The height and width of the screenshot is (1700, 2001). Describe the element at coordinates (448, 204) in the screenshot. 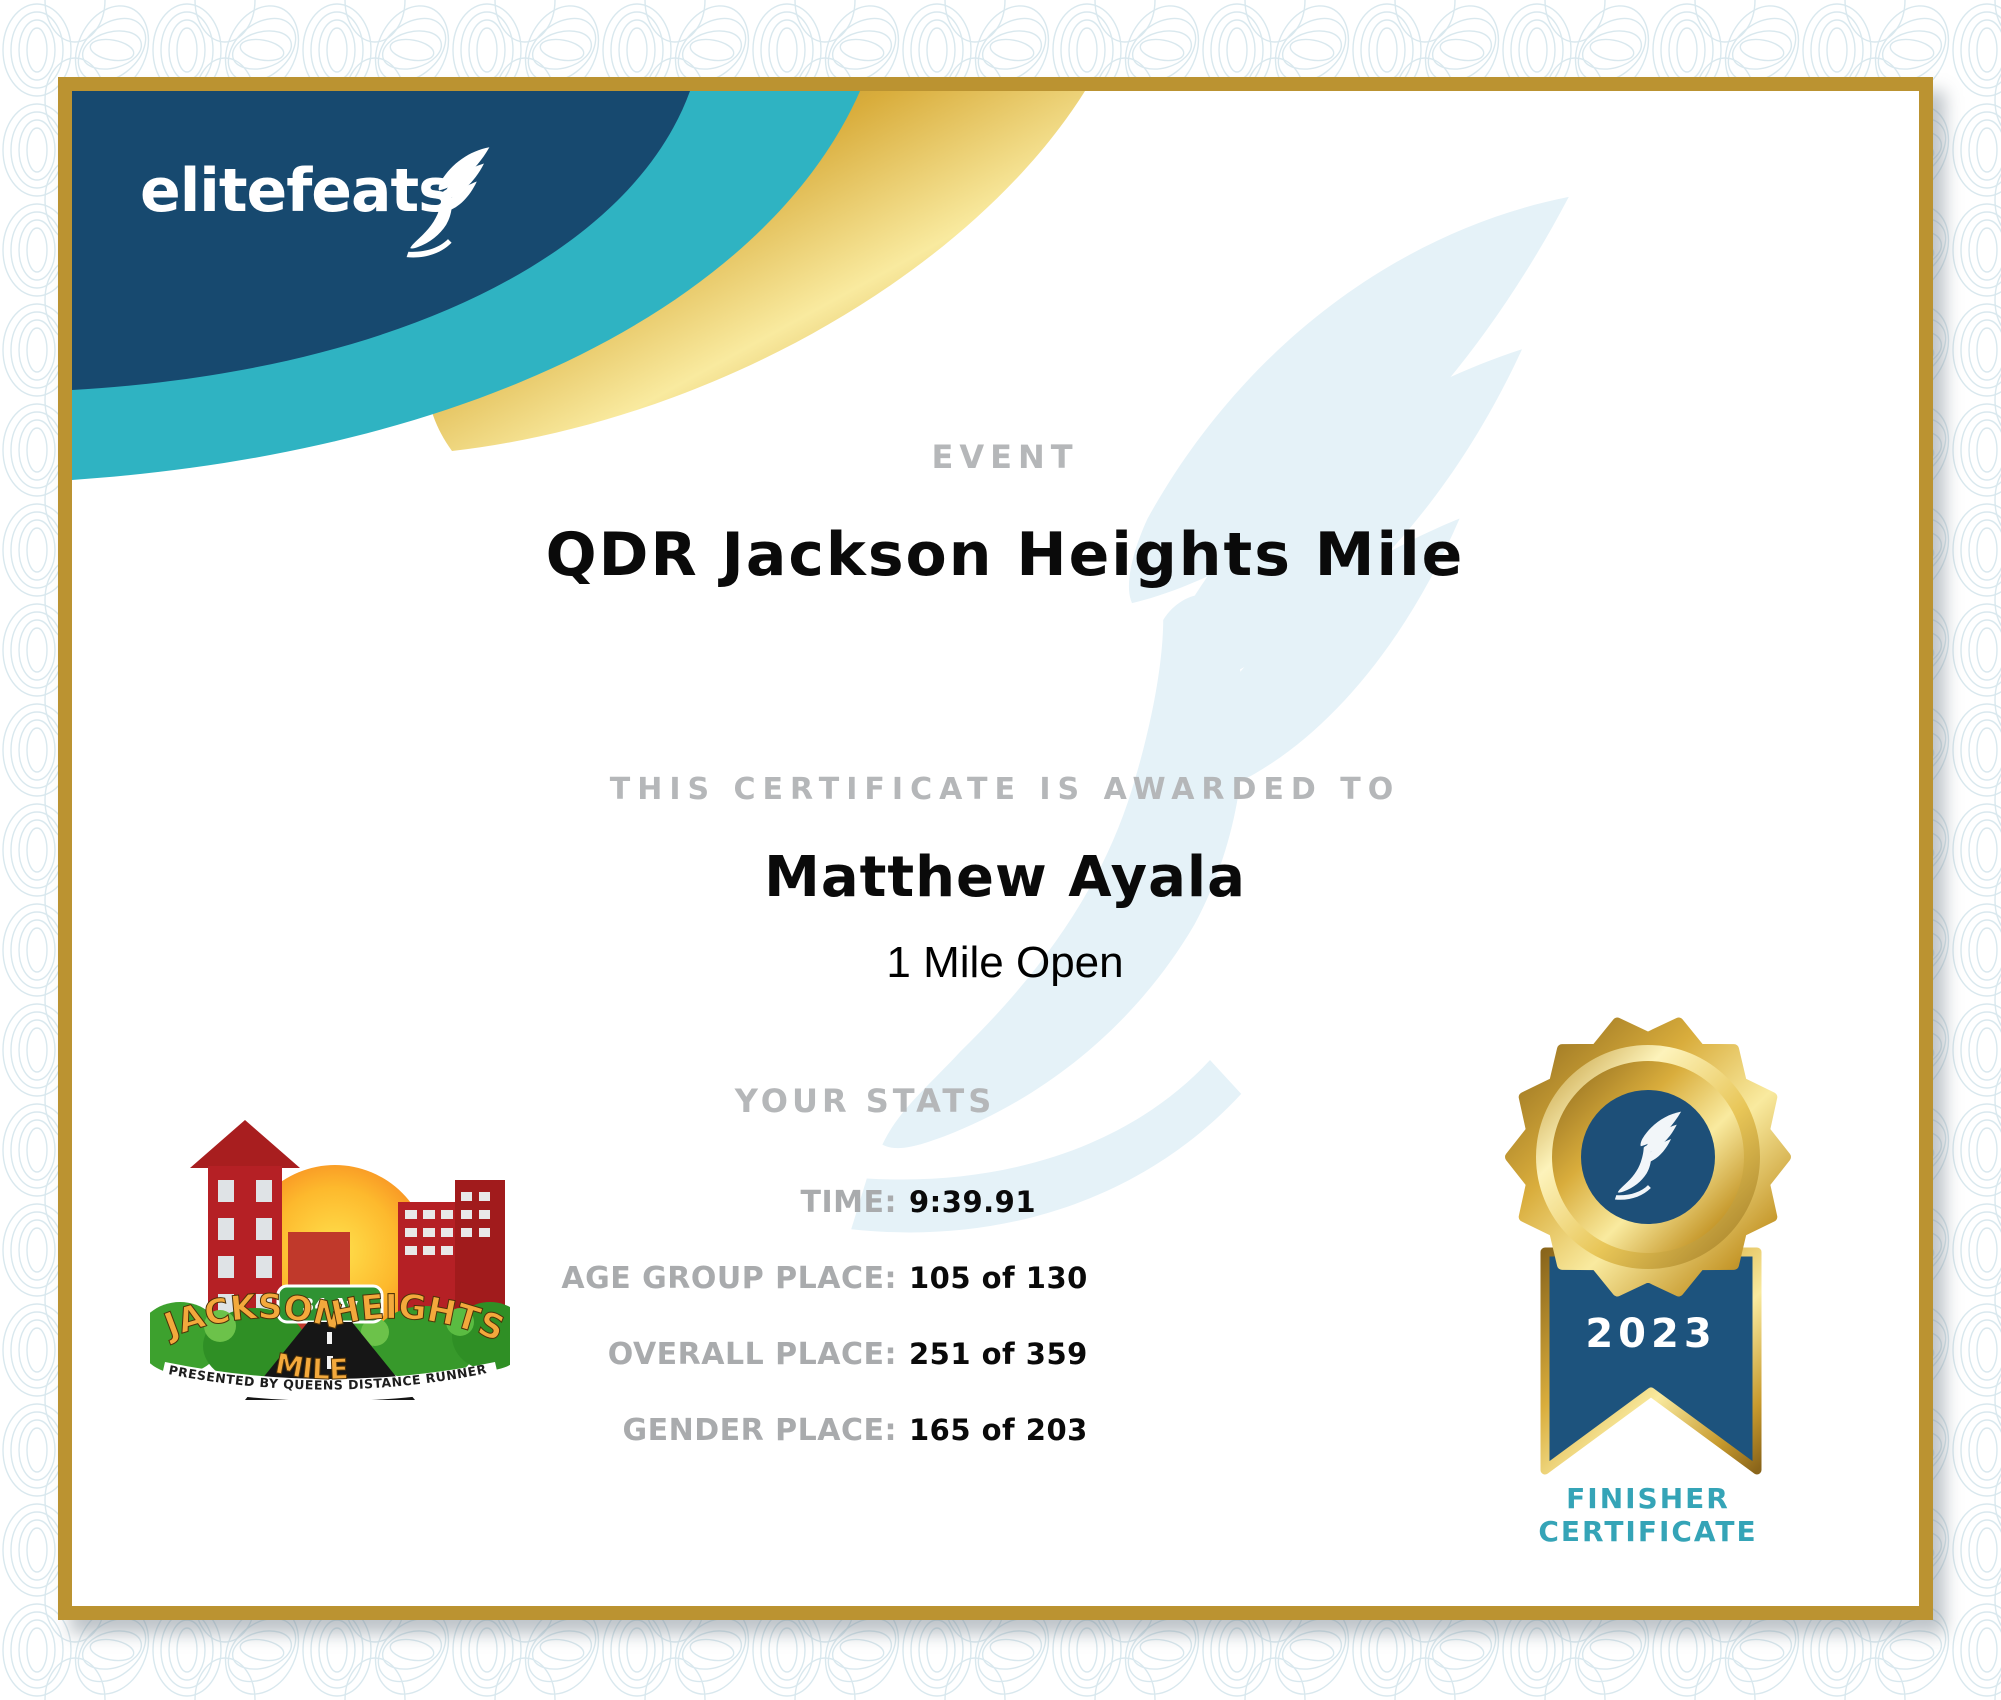

I see `winged-foot-icon` at that location.